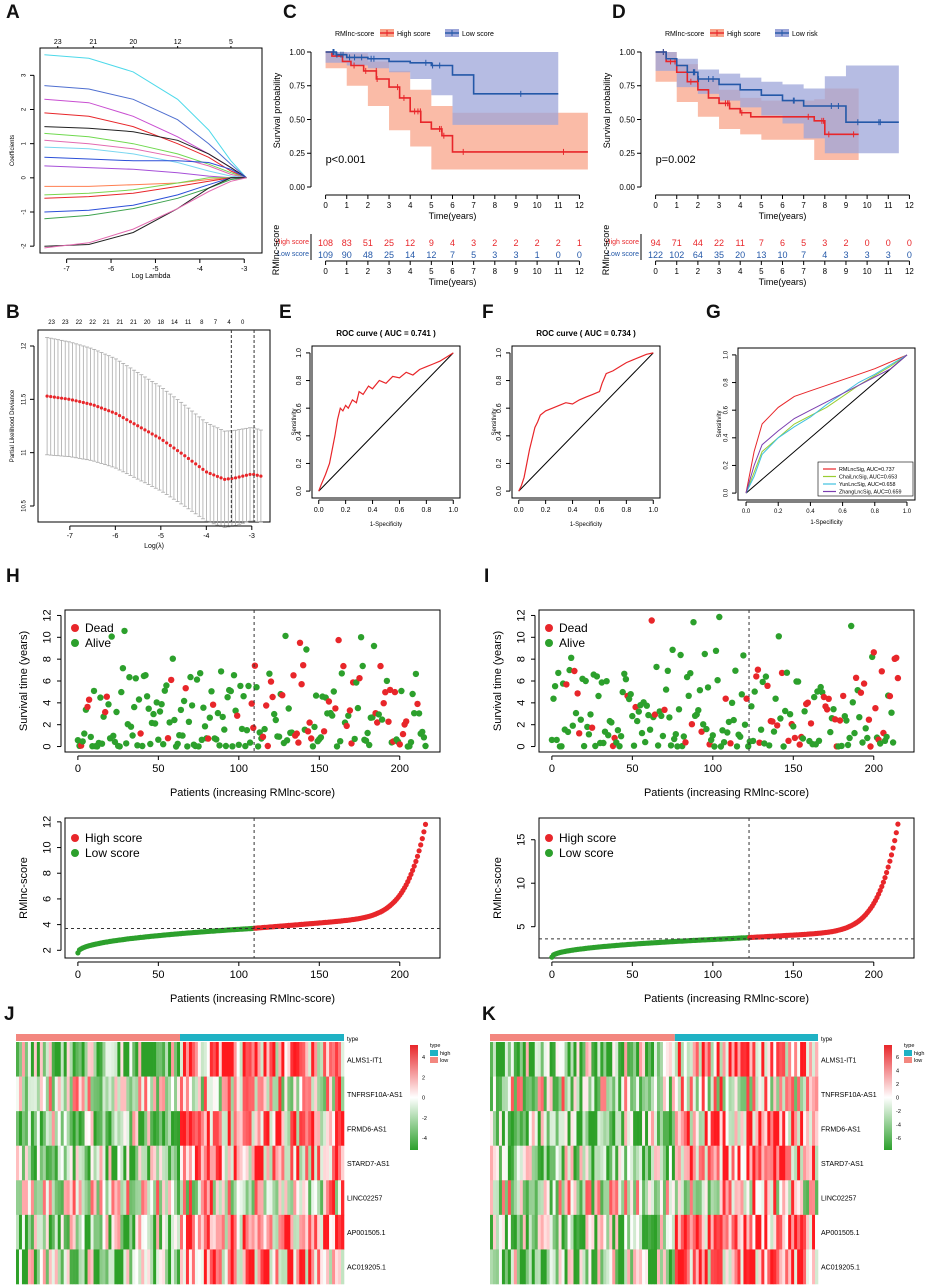 The image size is (927, 1287). What do you see at coordinates (252, 536) in the screenshot?
I see `panel-b-x-tick-label: -3` at bounding box center [252, 536].